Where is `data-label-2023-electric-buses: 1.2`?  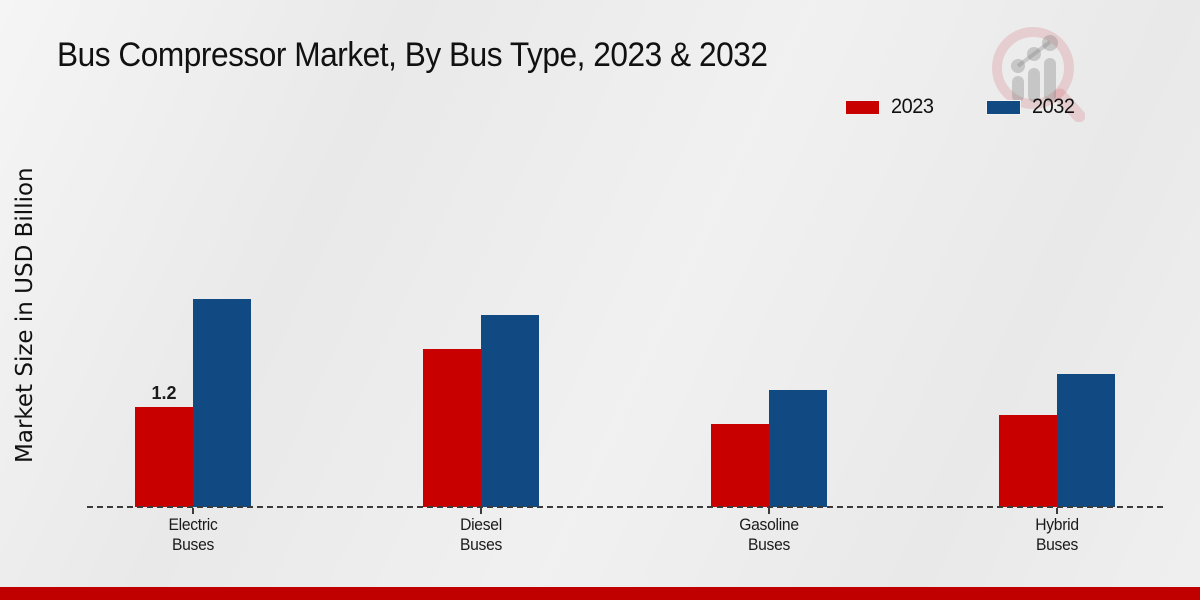
data-label-2023-electric-buses: 1.2 is located at coordinates (164, 393).